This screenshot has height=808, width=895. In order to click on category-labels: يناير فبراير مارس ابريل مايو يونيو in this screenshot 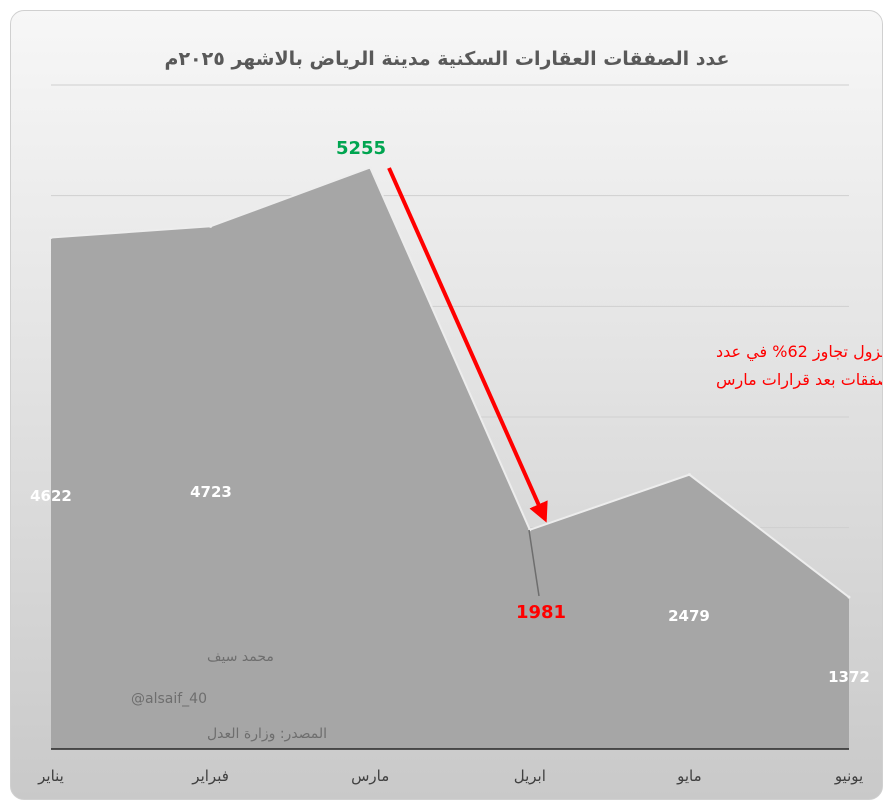, I will do `click(450, 776)`.